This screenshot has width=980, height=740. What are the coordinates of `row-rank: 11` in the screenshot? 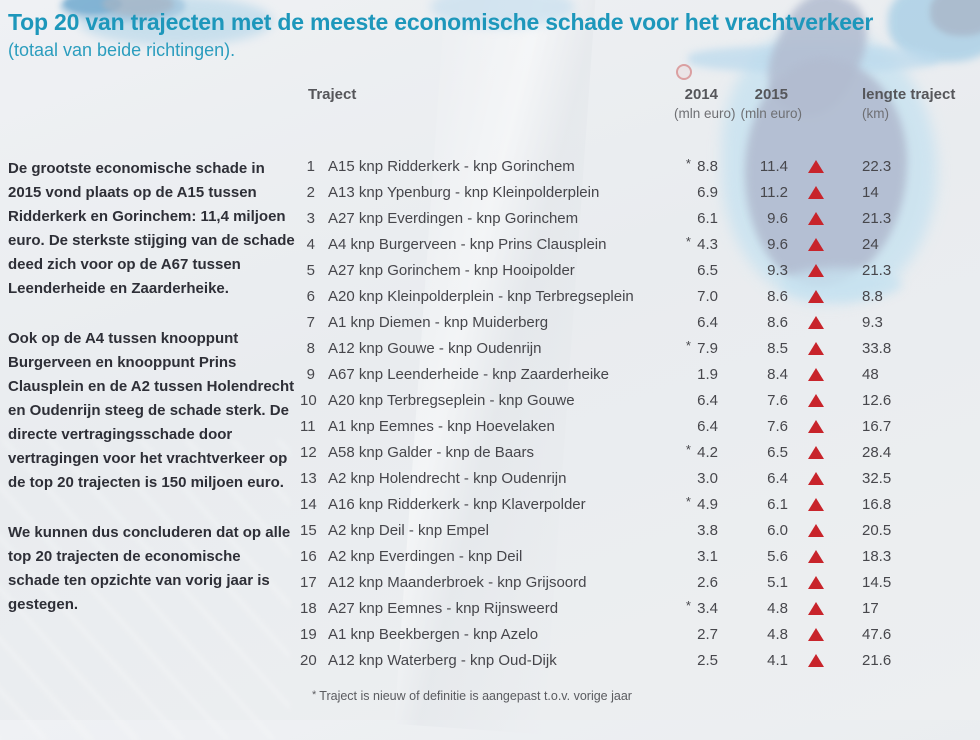 It's located at (308, 426).